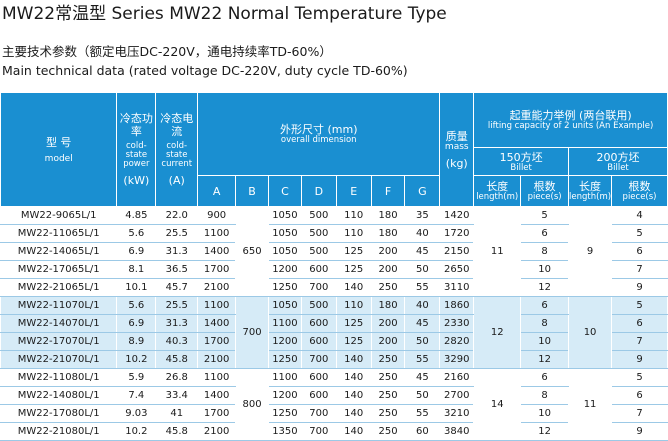  Describe the element at coordinates (177, 287) in the screenshot. I see `cell-current: 45.7` at that location.